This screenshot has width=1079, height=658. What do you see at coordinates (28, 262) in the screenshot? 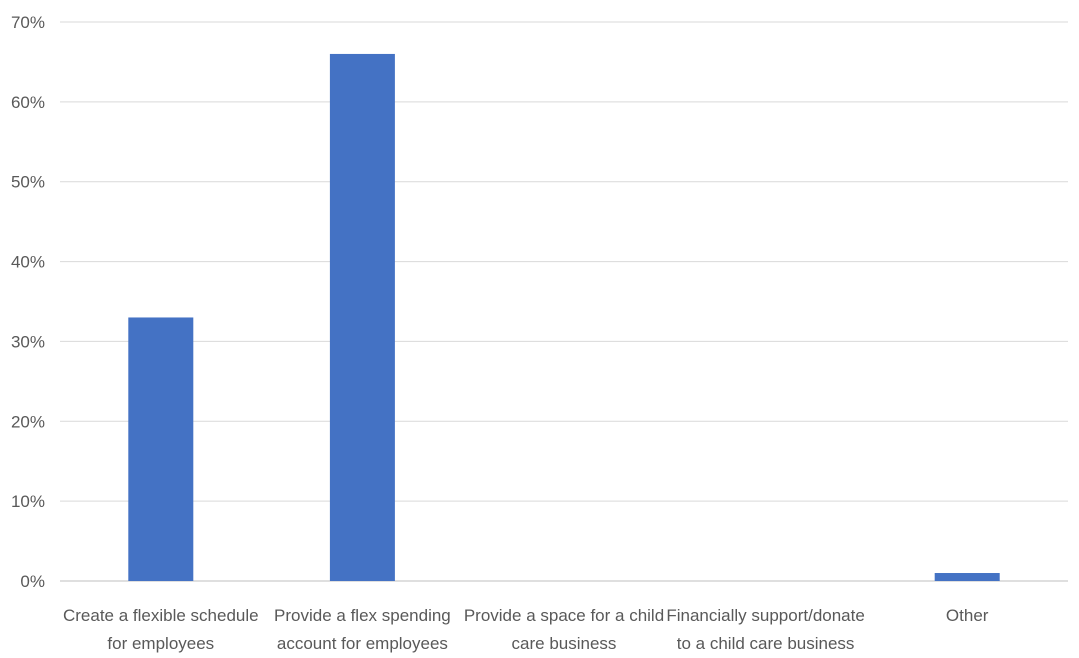
I see `y-tick-label: 40%` at bounding box center [28, 262].